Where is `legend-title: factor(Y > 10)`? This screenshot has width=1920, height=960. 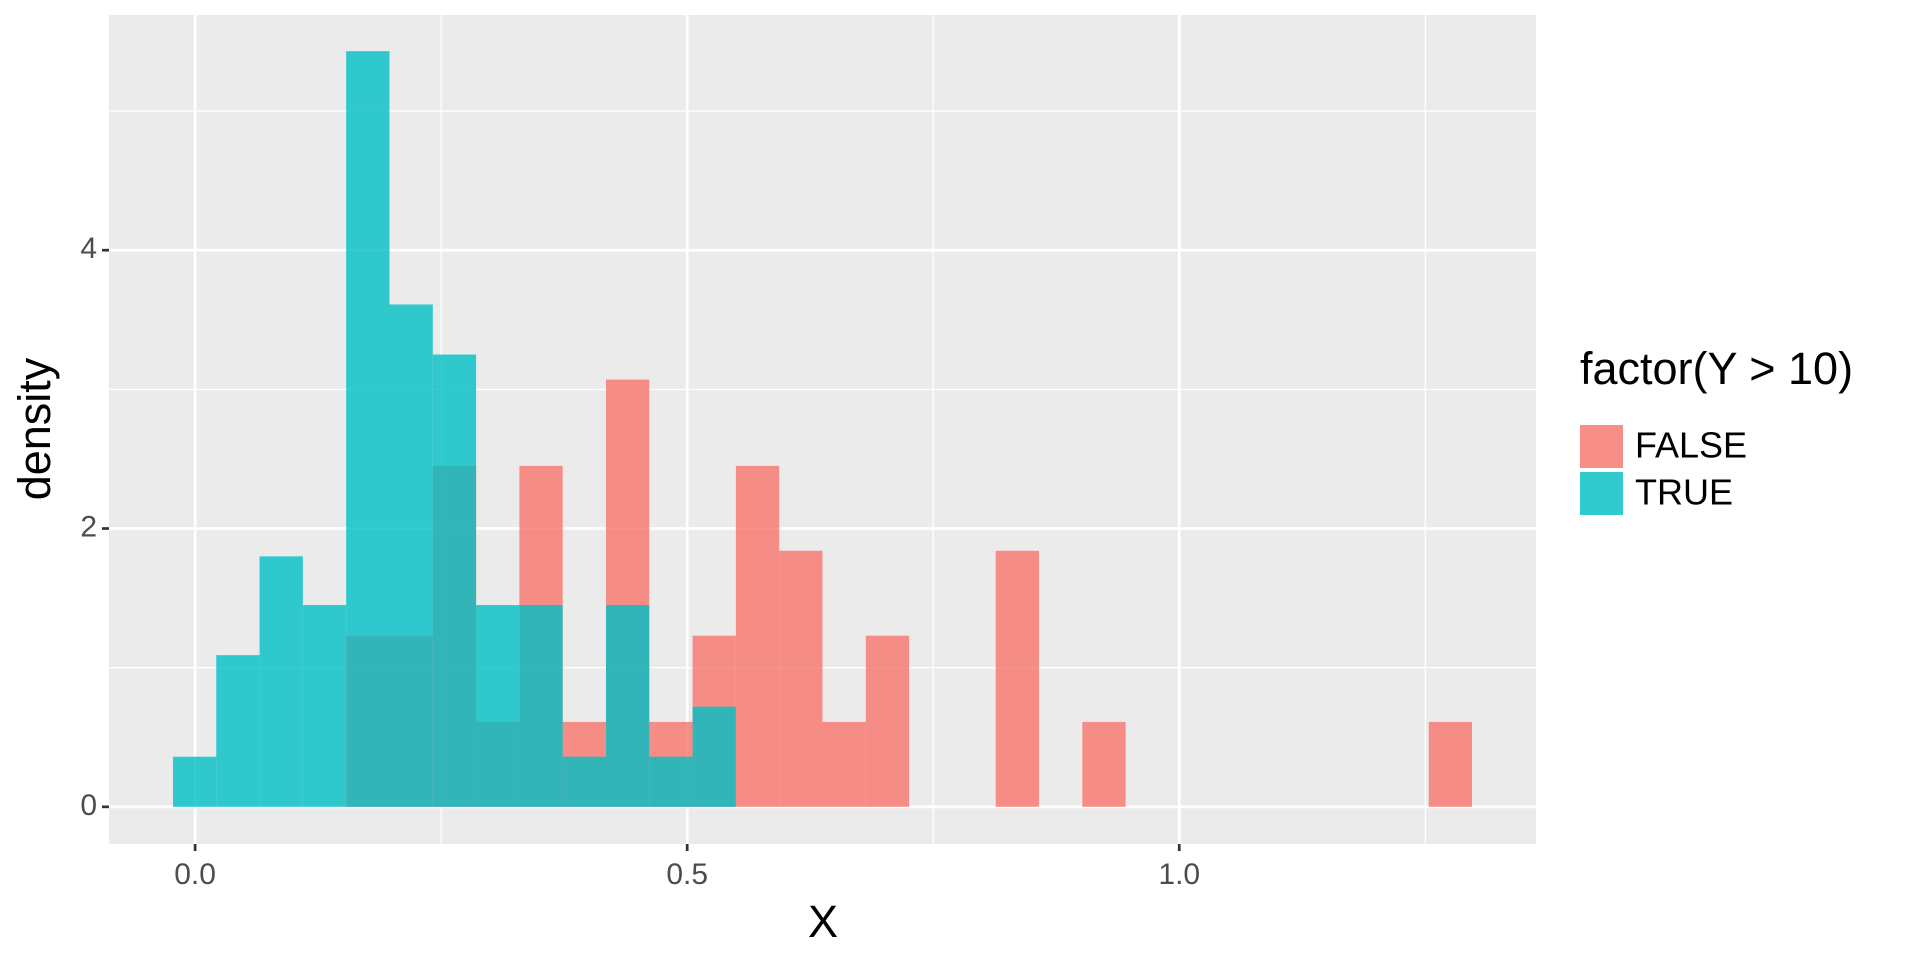
legend-title: factor(Y > 10) is located at coordinates (1716, 368).